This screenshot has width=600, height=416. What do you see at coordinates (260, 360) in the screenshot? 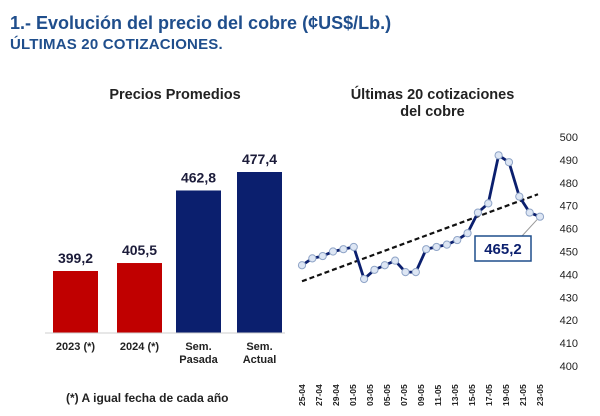
I see `bar-category-label: Actual` at bounding box center [260, 360].